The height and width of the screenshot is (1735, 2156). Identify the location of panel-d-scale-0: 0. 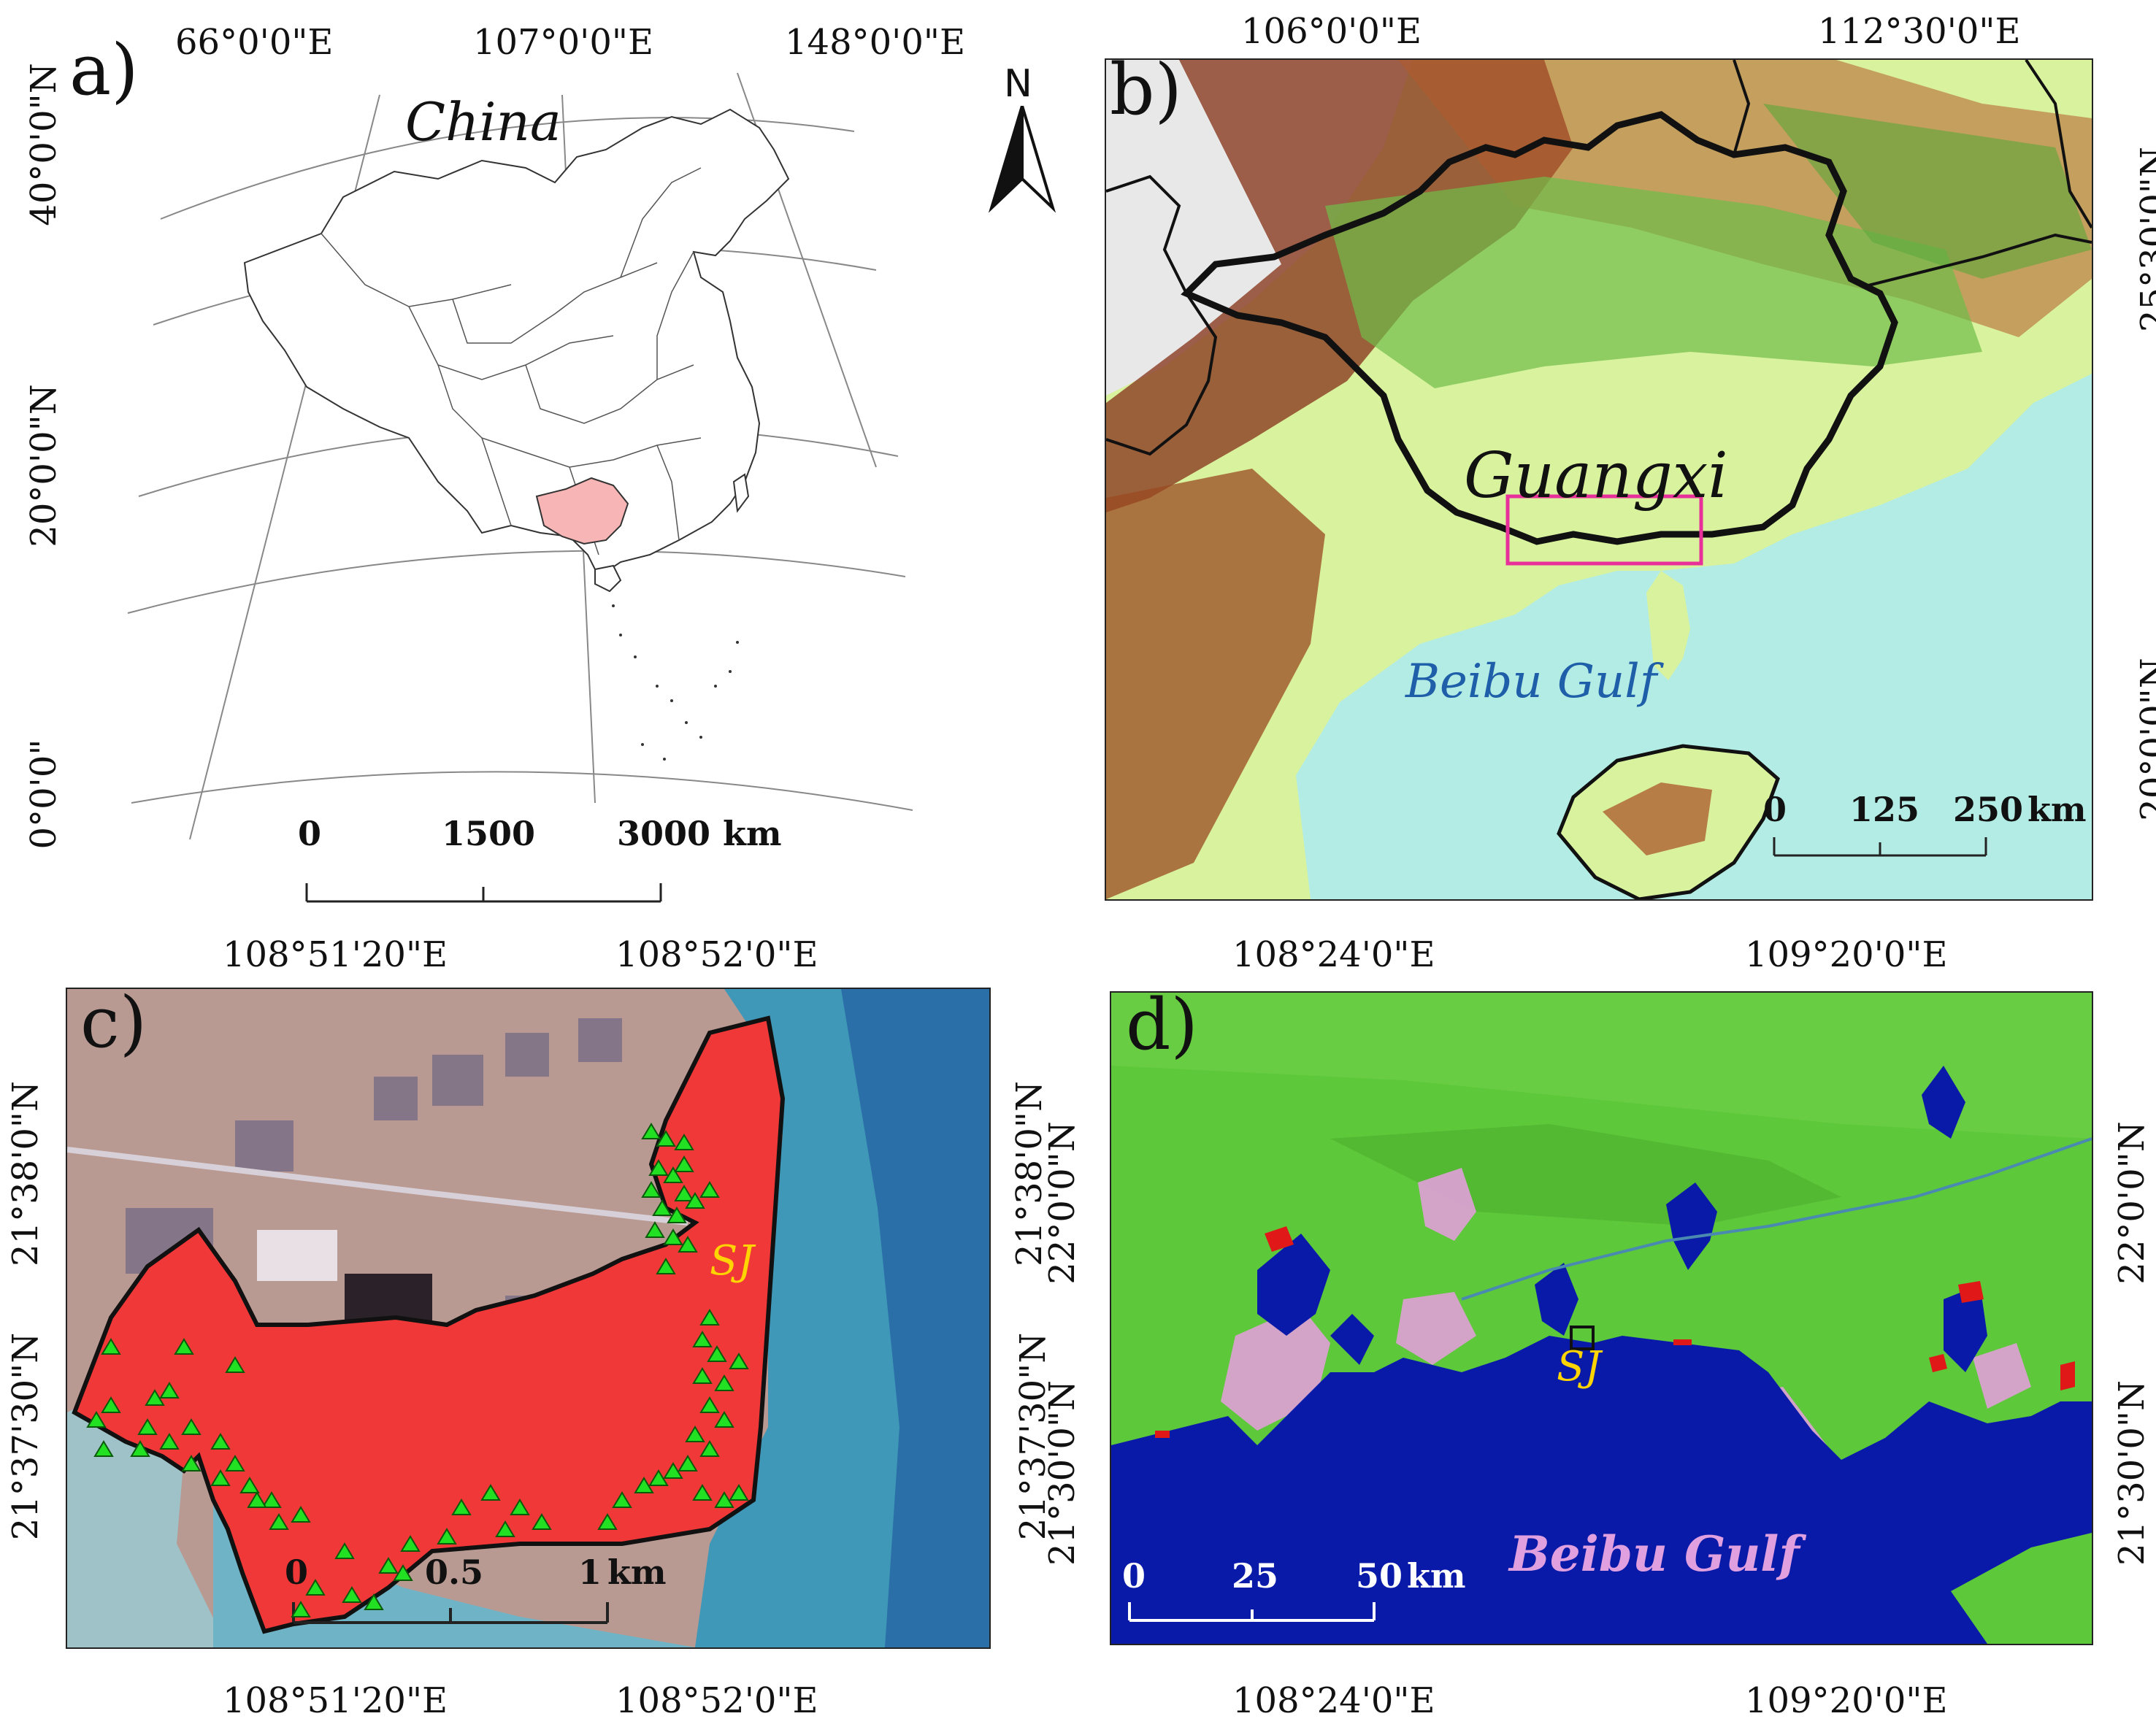
(1134, 1576).